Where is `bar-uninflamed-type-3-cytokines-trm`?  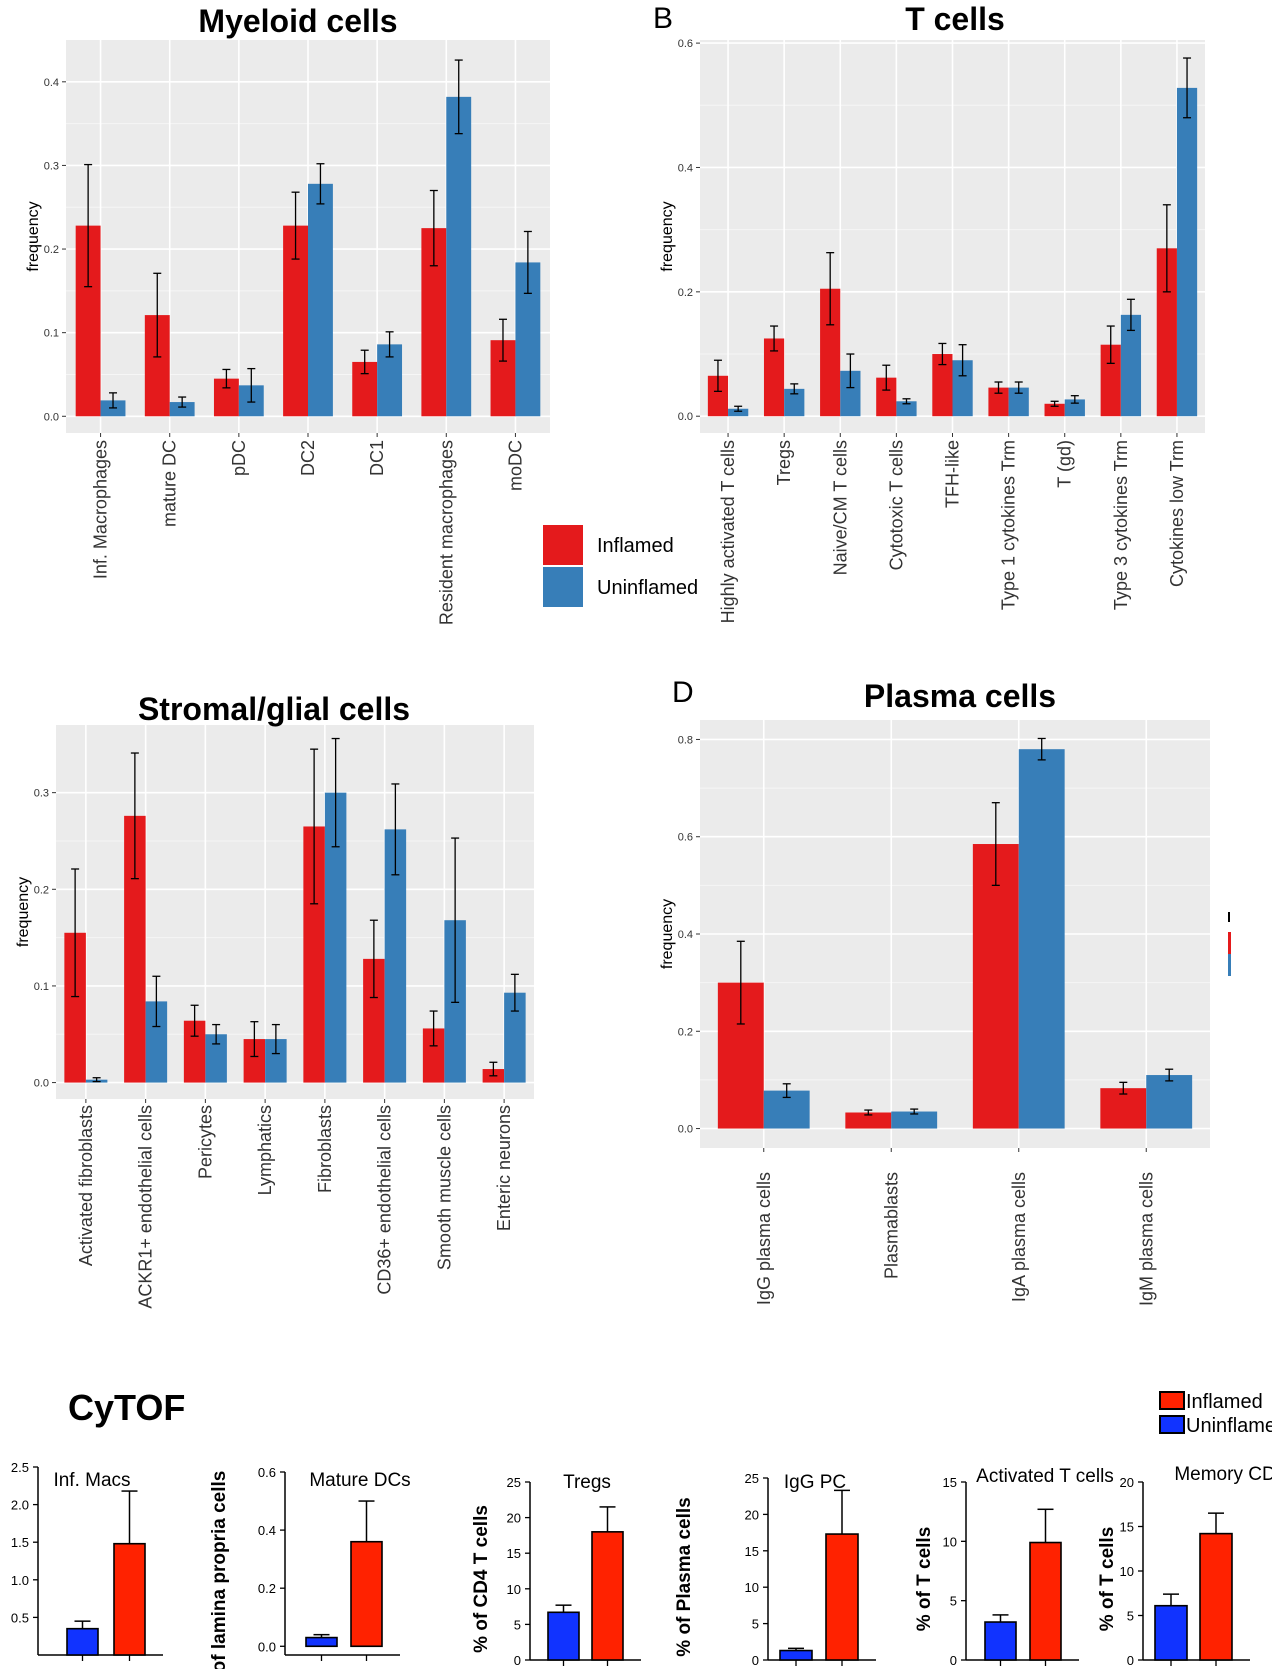
bar-uninflamed-type-3-cytokines-trm is located at coordinates (1131, 365).